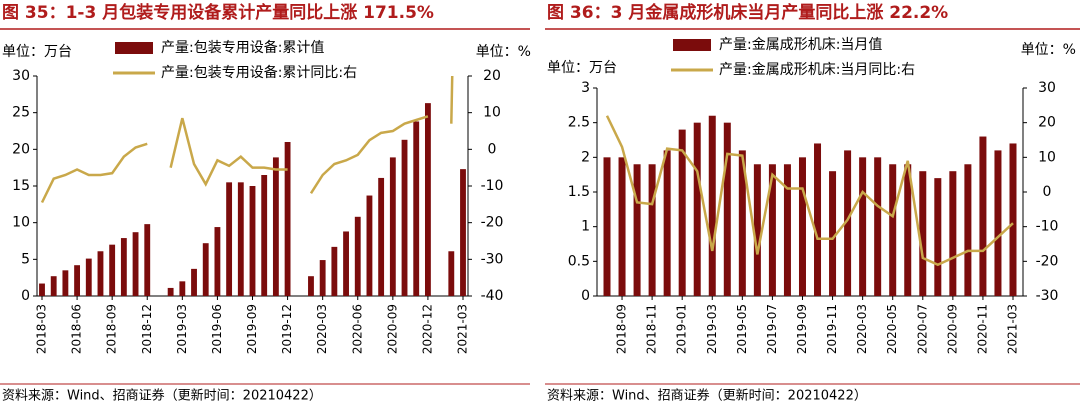  What do you see at coordinates (218, 12) in the screenshot?
I see `chart-title: 图 35：1-3 月包装专用设备累计产量同比上涨 171.5%` at bounding box center [218, 12].